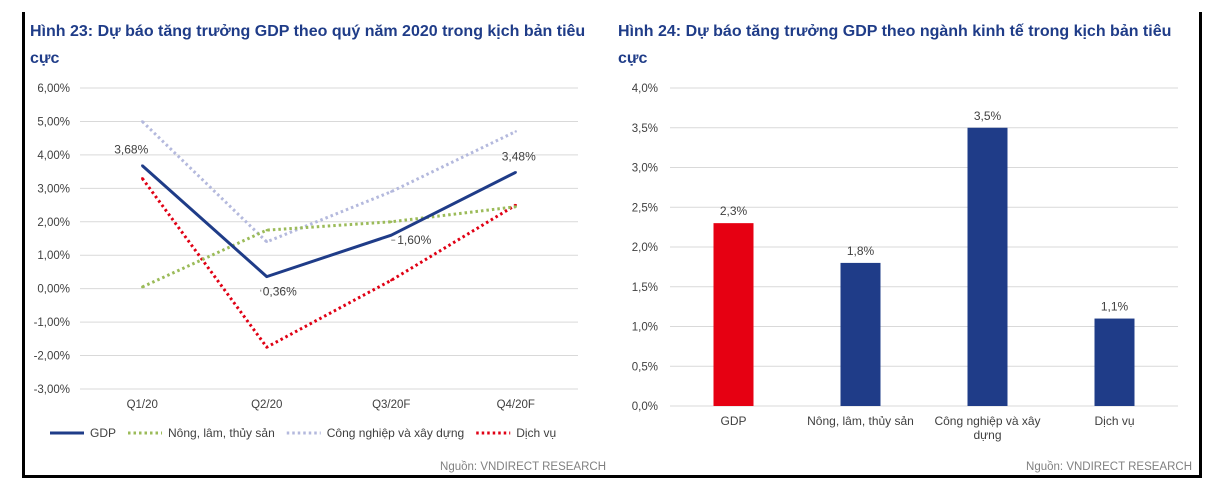 The image size is (1220, 492). Describe the element at coordinates (860, 421) in the screenshot. I see `x-tick-label: Nông, lâm, thủy sản` at that location.